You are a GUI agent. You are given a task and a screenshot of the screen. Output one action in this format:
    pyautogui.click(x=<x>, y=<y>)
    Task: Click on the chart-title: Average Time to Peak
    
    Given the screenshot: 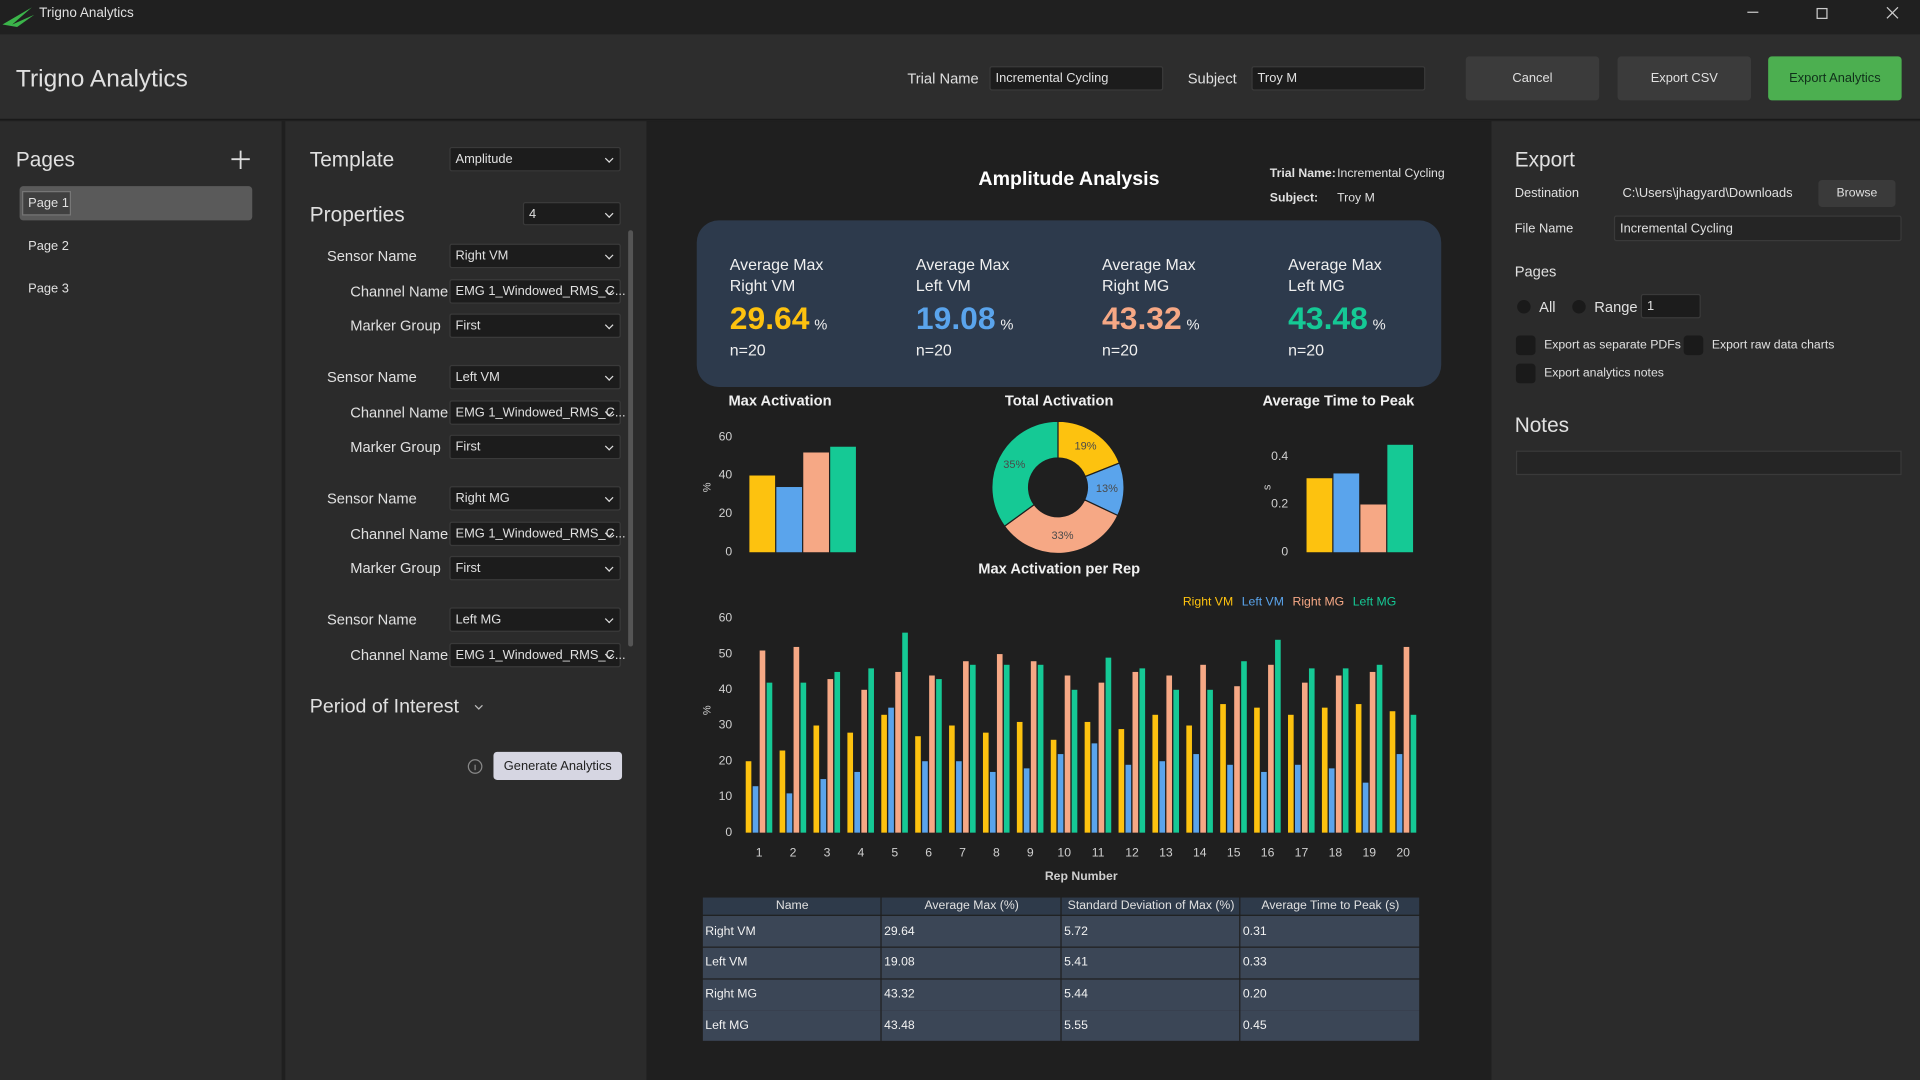 What is the action you would take?
    pyautogui.click(x=1338, y=402)
    